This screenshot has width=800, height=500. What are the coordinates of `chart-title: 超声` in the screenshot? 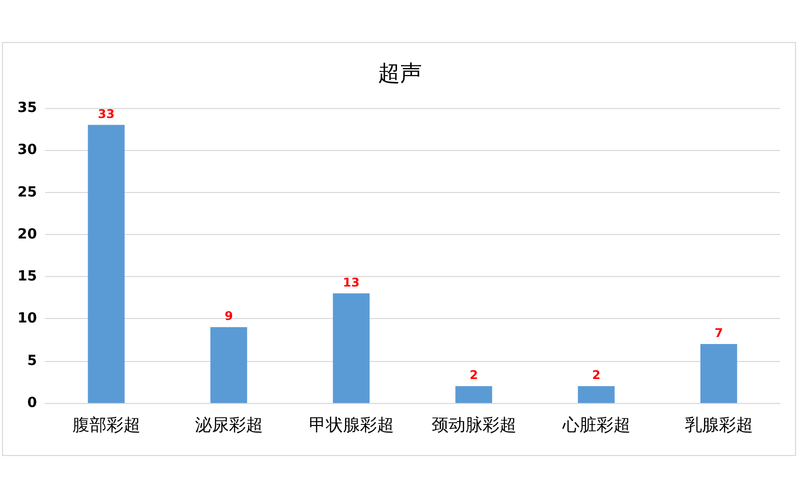 It's located at (400, 74).